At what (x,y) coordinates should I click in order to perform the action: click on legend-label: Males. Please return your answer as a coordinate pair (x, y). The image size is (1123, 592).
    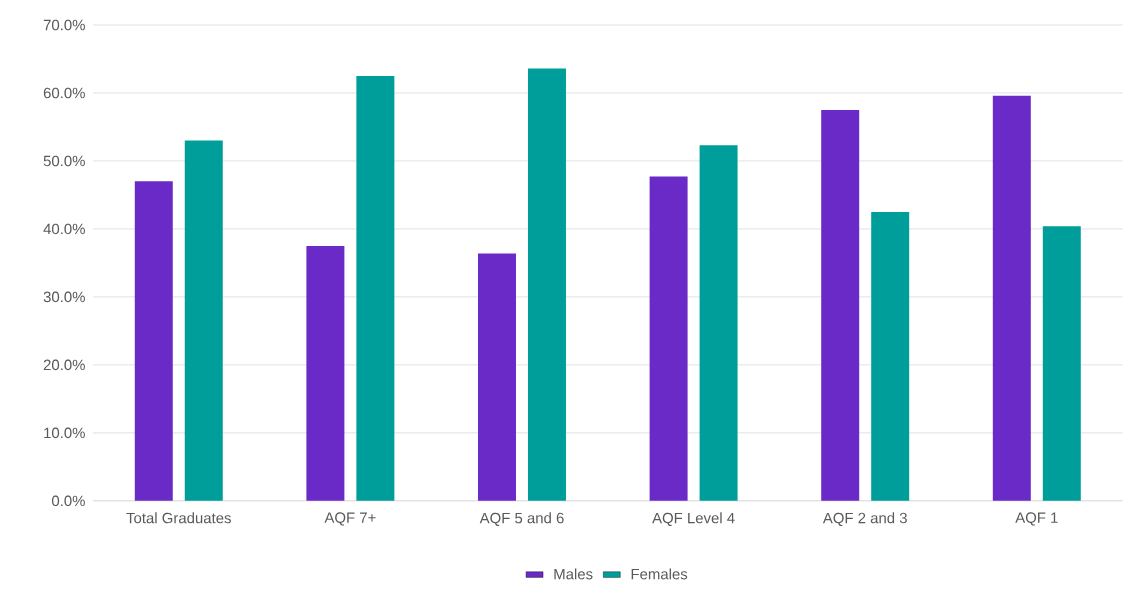
    Looking at the image, I should click on (573, 574).